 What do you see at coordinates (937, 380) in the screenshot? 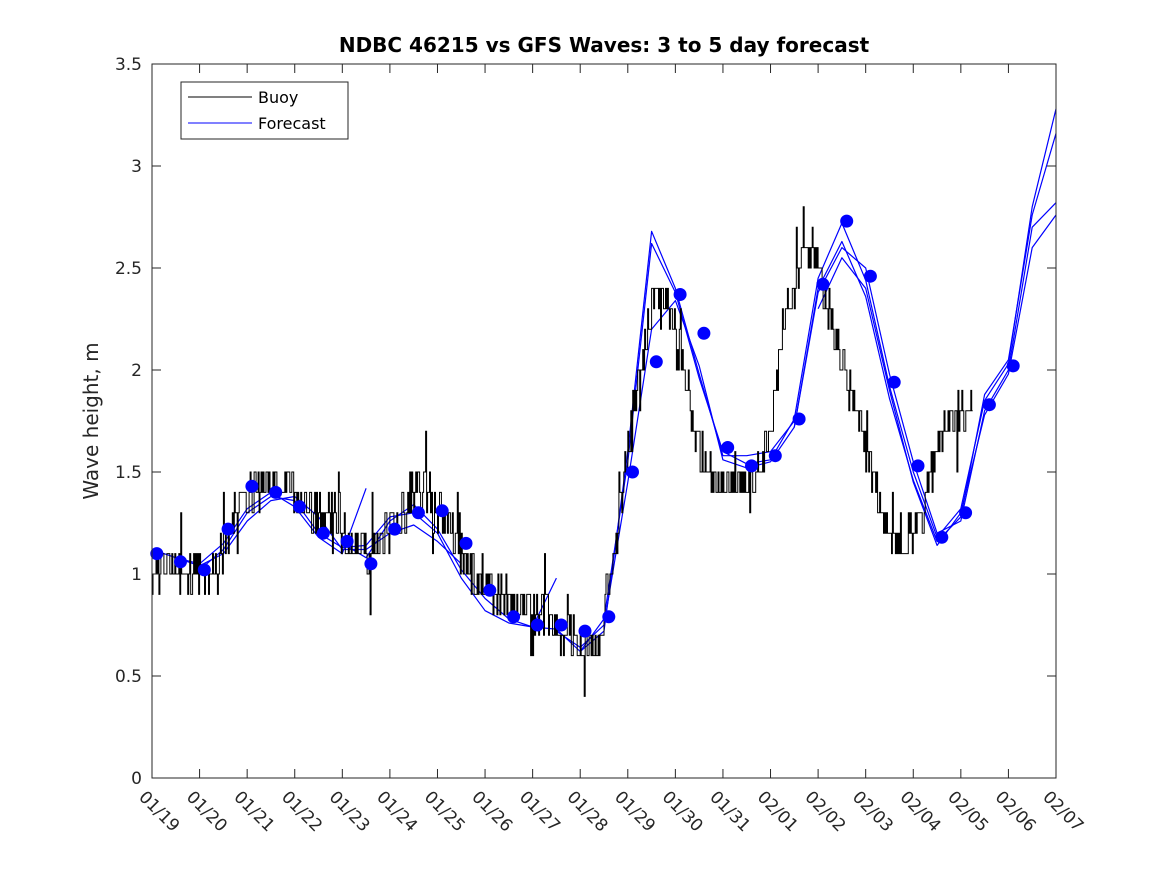
I see `forecast-run-line` at bounding box center [937, 380].